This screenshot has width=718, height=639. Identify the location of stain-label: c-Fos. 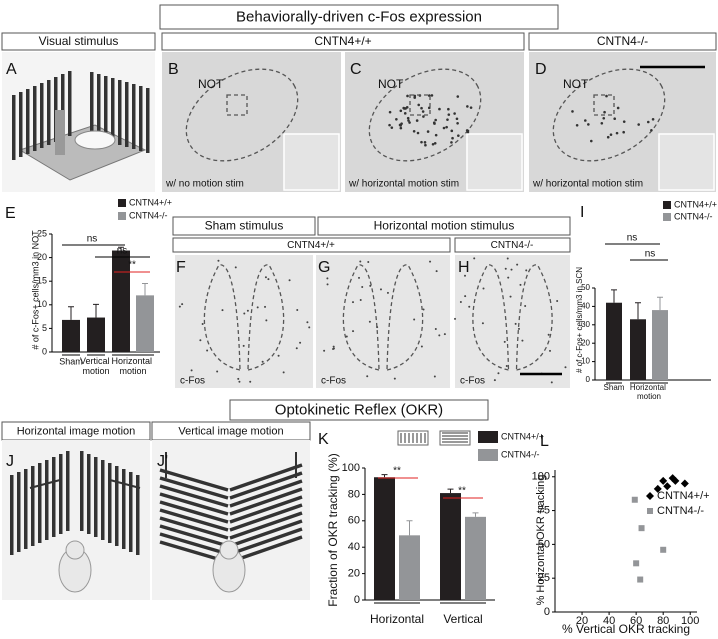
(333, 381).